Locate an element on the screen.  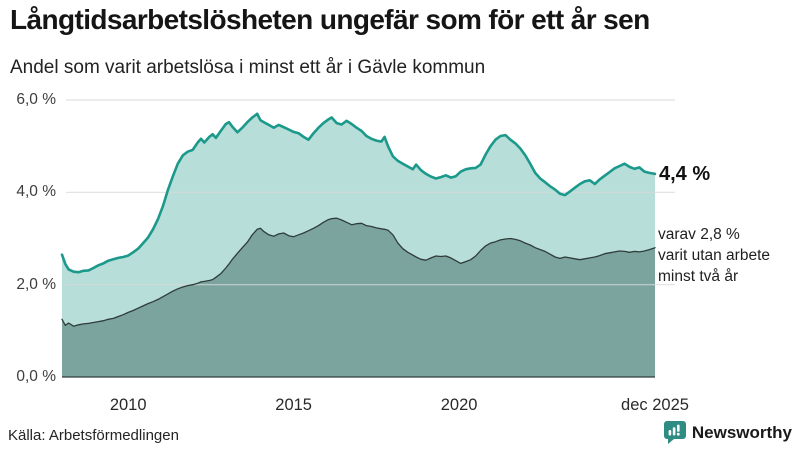
y-tick-label: 2,0 % is located at coordinates (36, 284).